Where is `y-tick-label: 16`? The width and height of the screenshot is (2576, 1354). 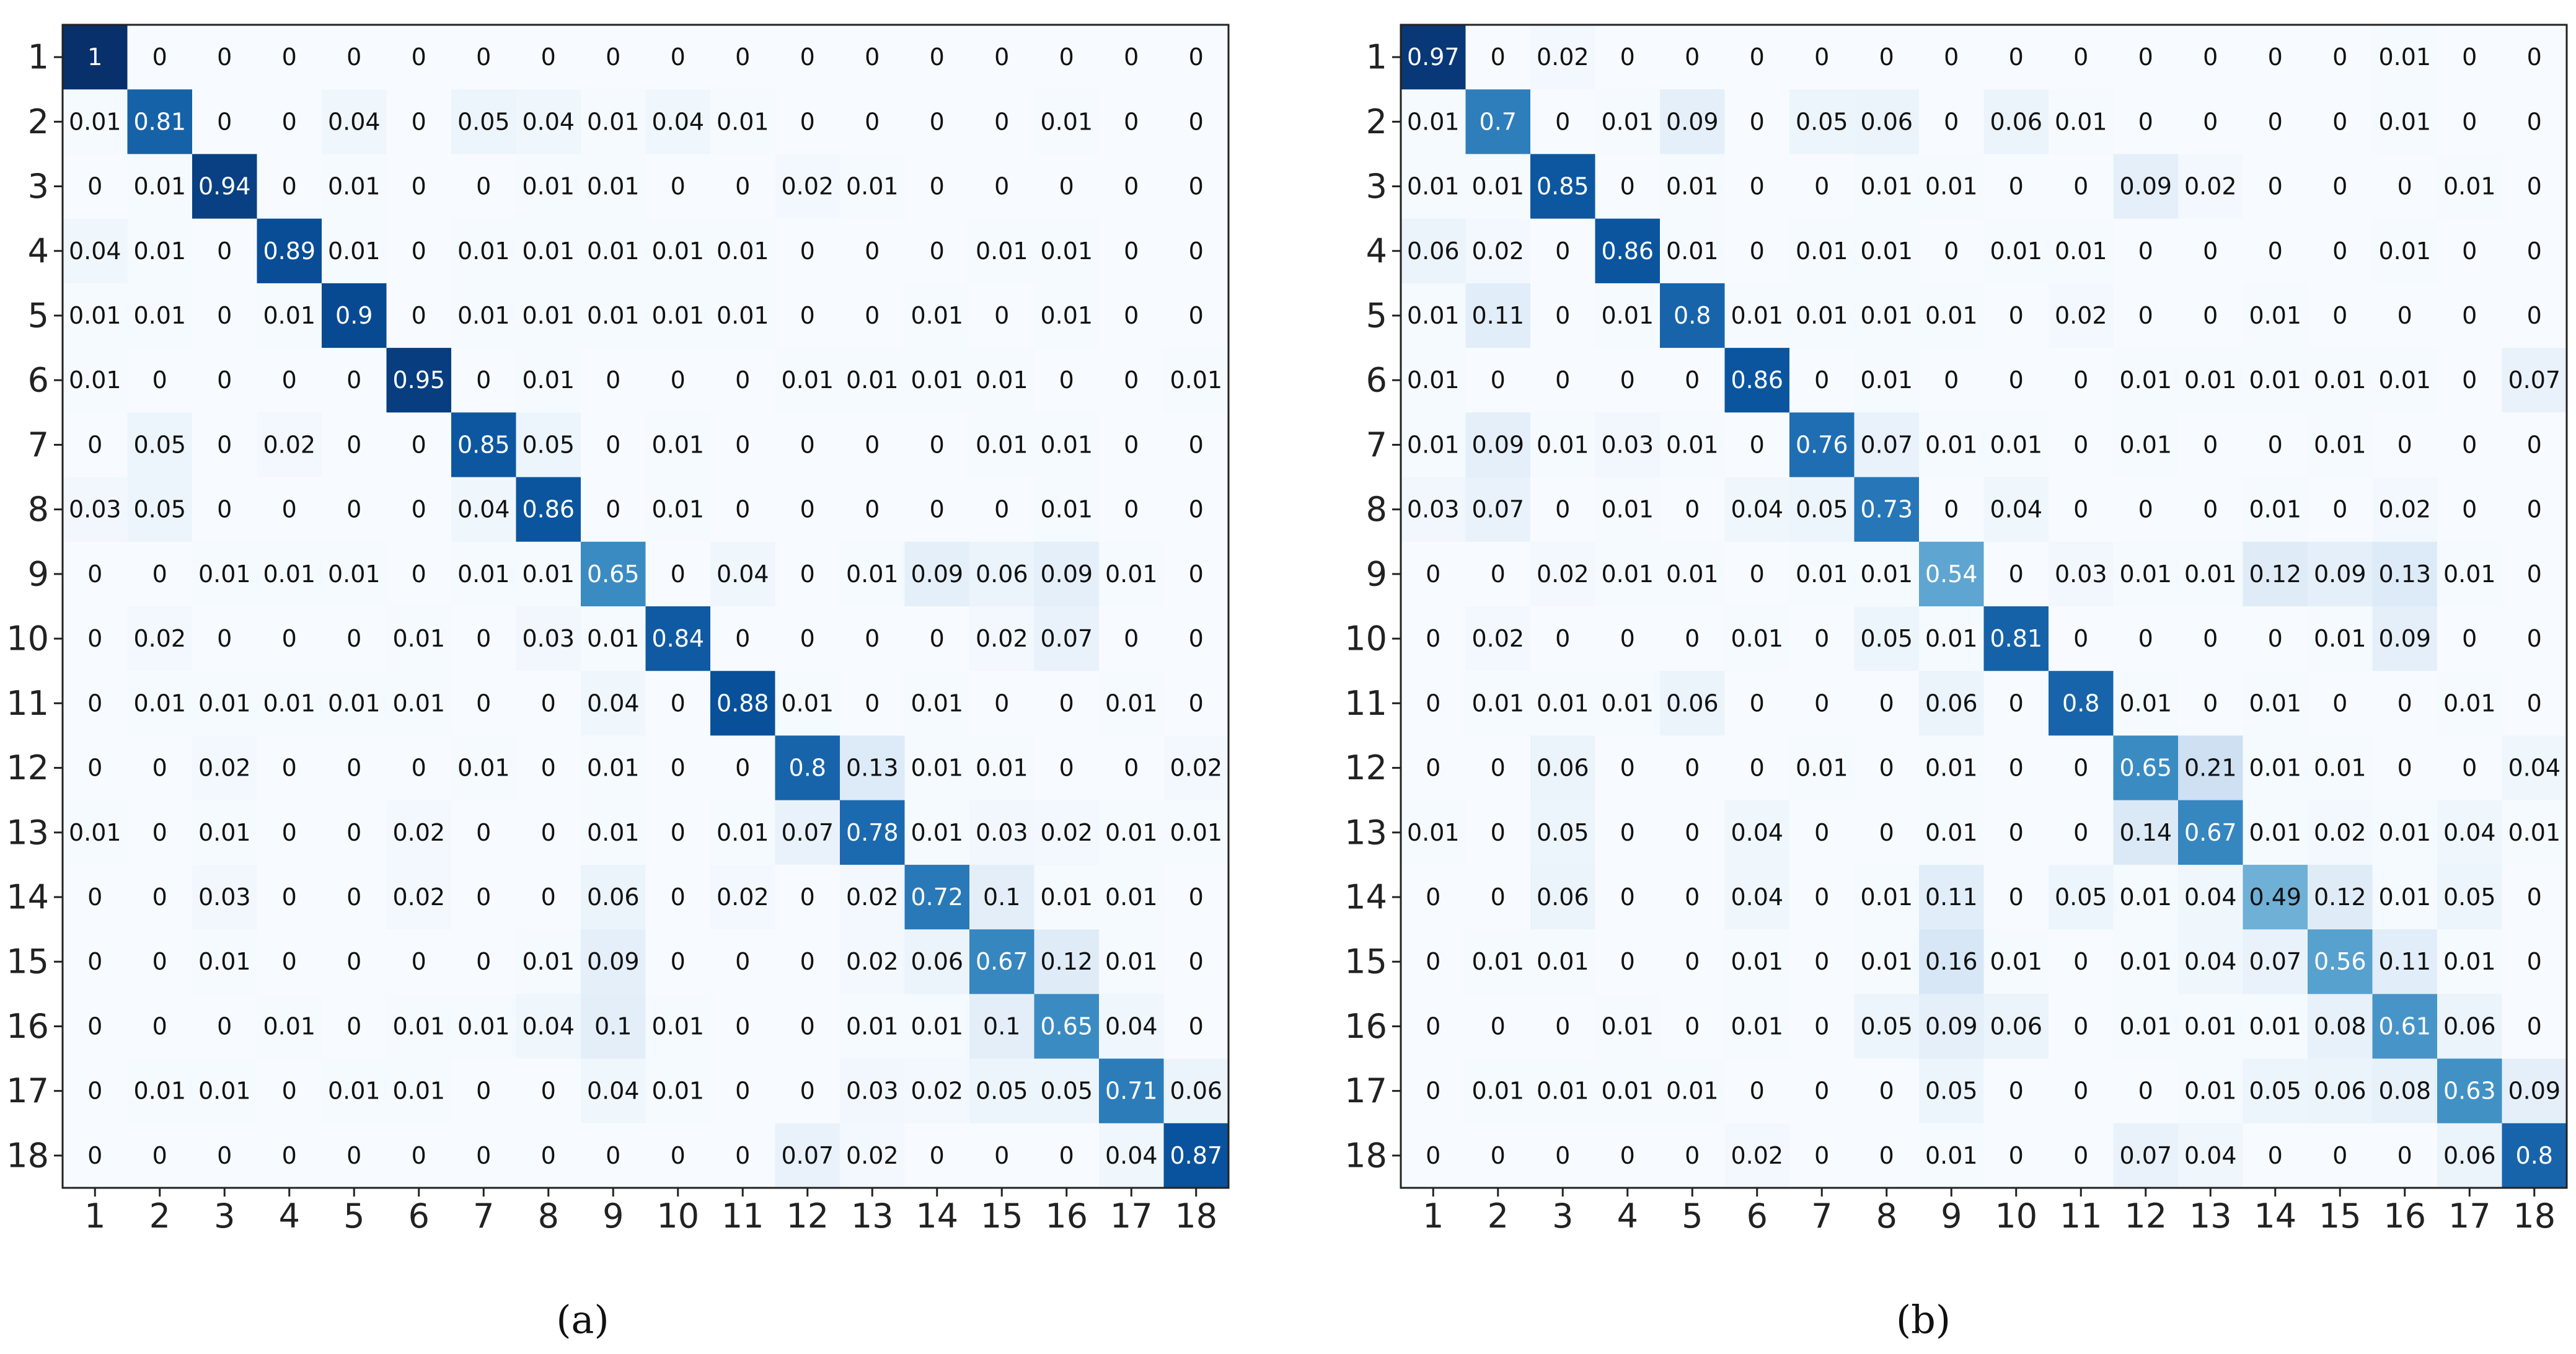
y-tick-label: 16 is located at coordinates (1365, 1026).